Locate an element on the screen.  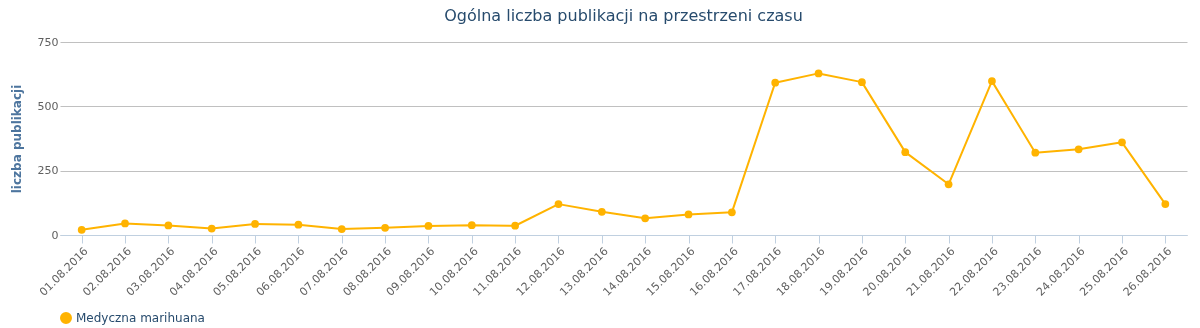
y-tick-label: 500 is located at coordinates (48, 106).